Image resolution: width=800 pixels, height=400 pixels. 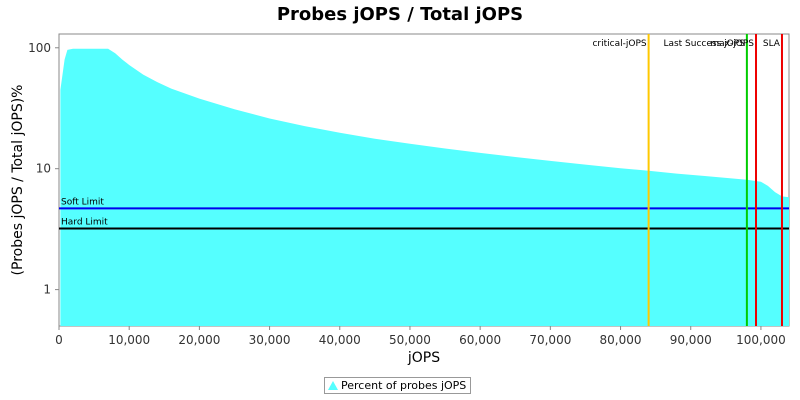 I want to click on x-tick-label: 10,000, so click(x=129, y=340).